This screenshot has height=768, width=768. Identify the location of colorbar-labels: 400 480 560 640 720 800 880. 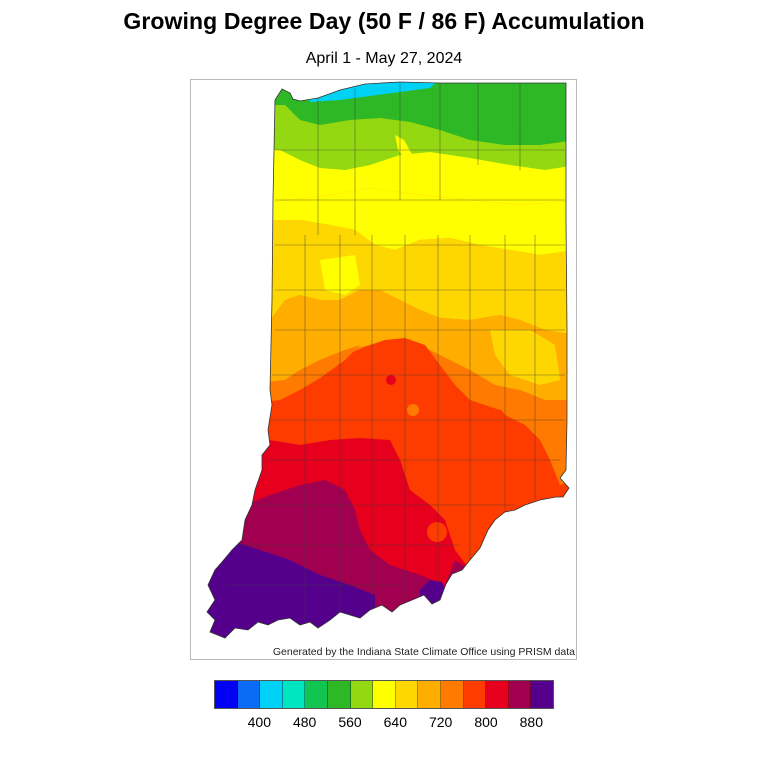
(384, 724).